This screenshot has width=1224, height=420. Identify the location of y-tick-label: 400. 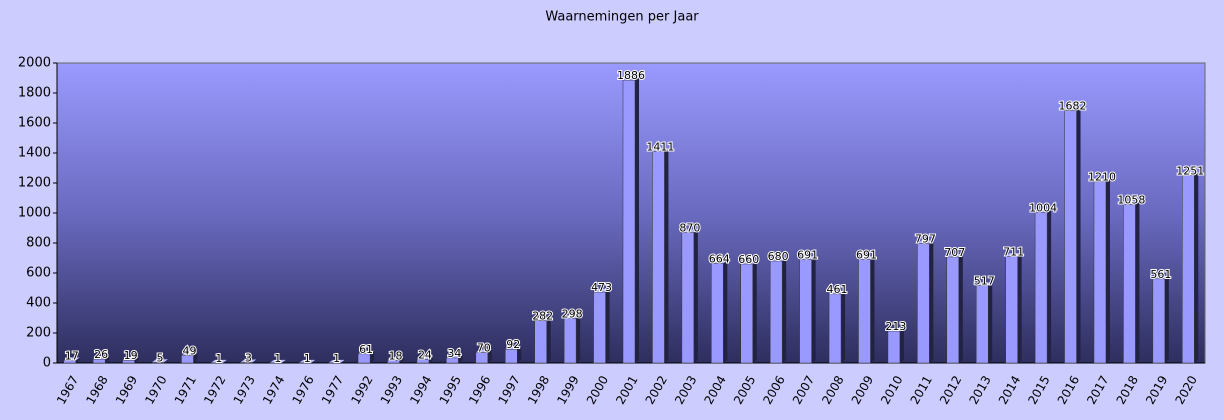
(38, 303).